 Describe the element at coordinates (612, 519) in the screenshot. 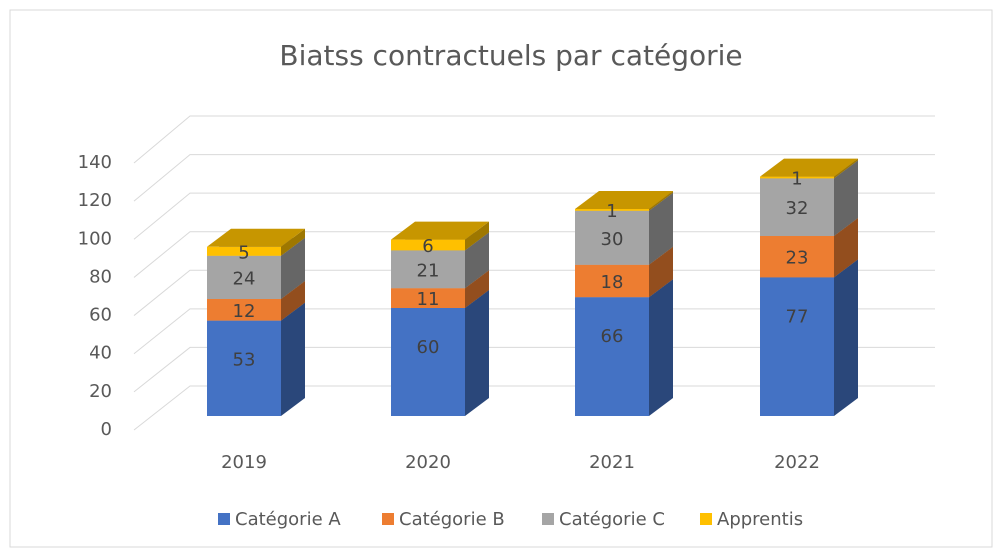

I see `legend-label: Catégorie C` at that location.